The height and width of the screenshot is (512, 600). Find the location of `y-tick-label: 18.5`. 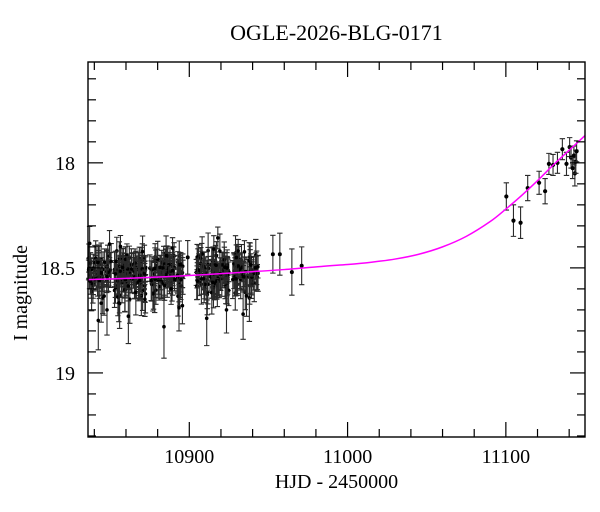

y-tick-label: 18.5 is located at coordinates (57, 269).